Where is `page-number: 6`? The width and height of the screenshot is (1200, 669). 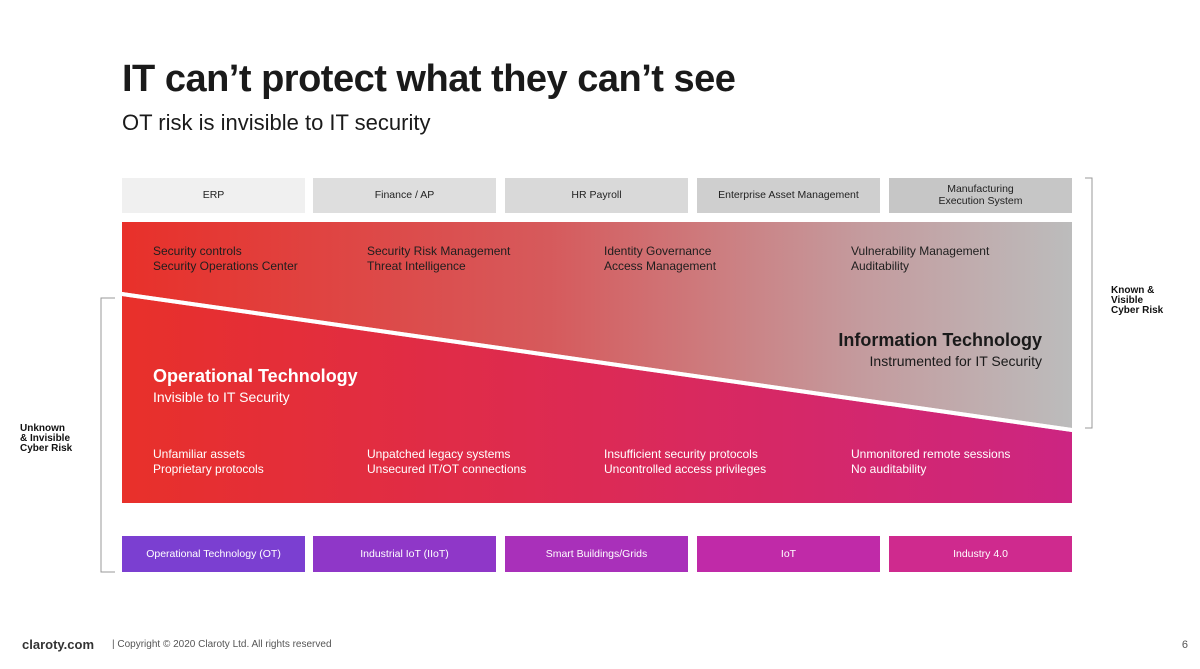
page-number: 6 is located at coordinates (1184, 645).